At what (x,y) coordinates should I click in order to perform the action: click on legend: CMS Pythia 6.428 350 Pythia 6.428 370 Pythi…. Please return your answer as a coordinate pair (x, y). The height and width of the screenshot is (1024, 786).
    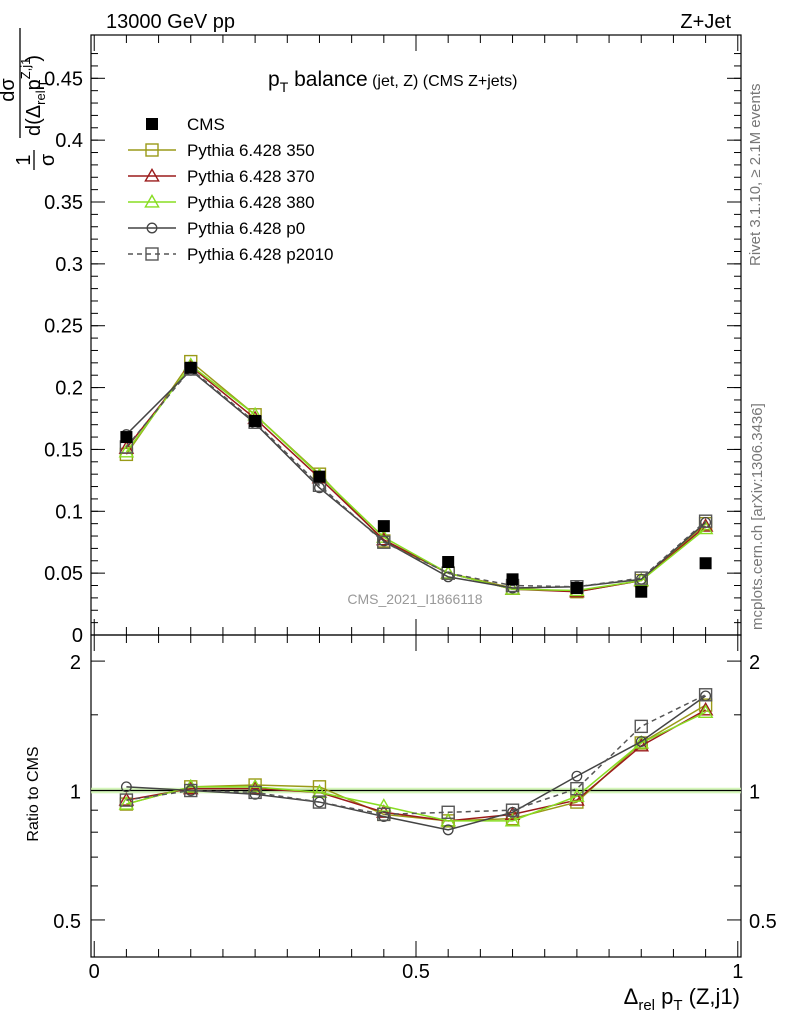
    Looking at the image, I should click on (231, 189).